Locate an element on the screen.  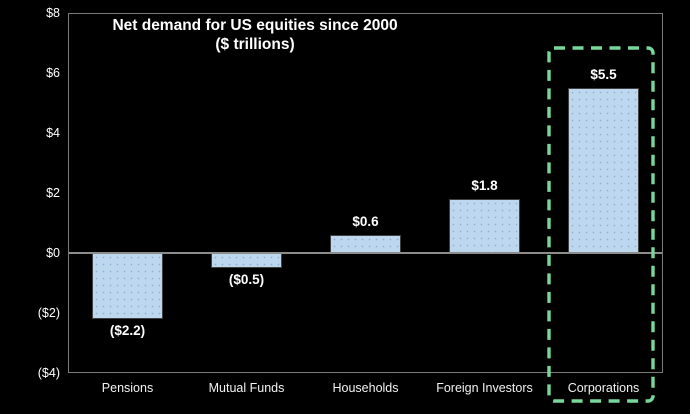
y-tick-label: ($4) is located at coordinates (48, 373).